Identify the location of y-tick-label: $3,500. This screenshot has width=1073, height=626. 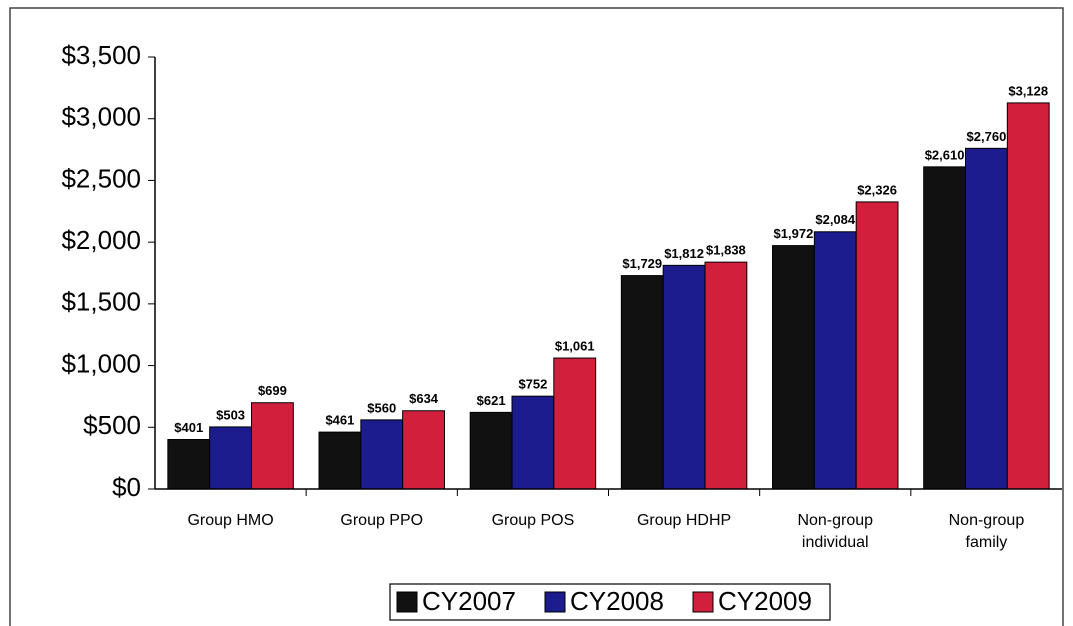
(101, 55).